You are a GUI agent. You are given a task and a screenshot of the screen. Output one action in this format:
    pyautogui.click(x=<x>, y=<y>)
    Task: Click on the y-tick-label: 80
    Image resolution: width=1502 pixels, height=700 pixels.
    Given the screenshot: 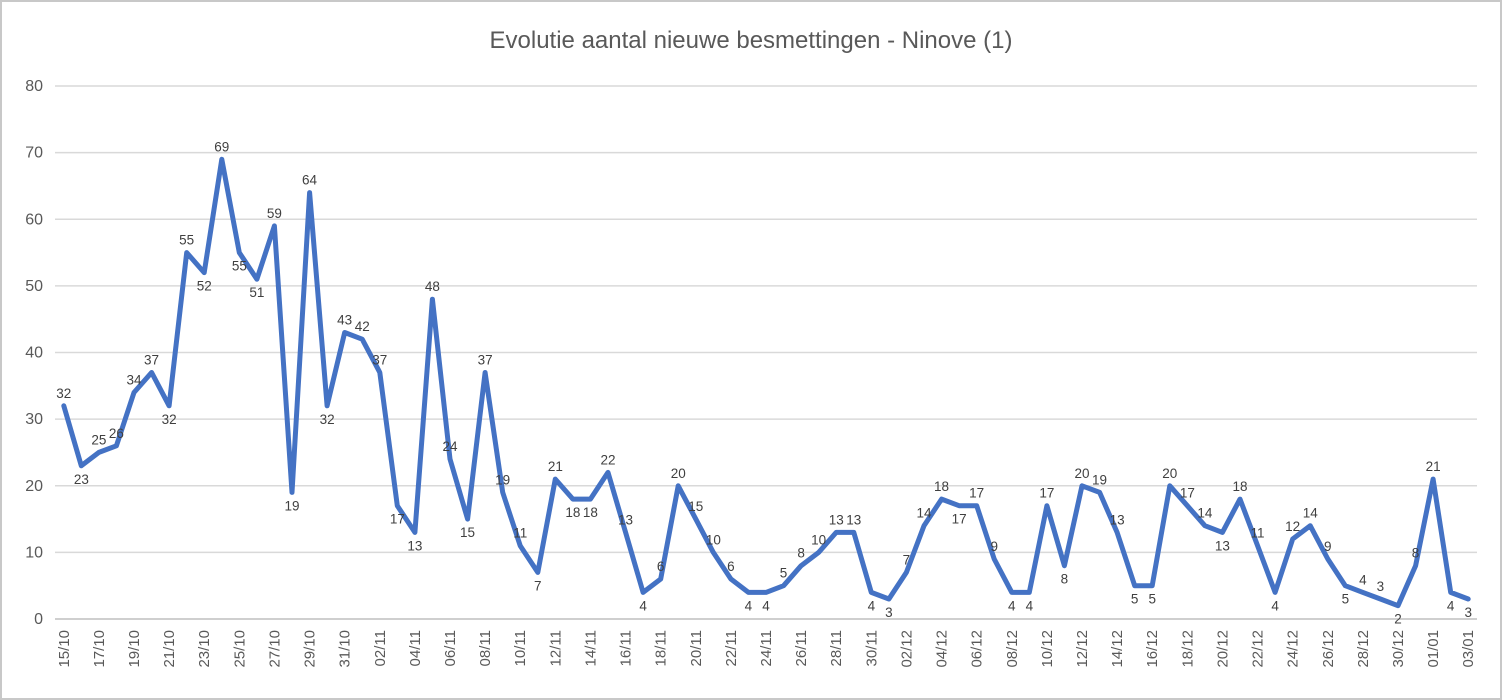 What is the action you would take?
    pyautogui.click(x=34, y=86)
    